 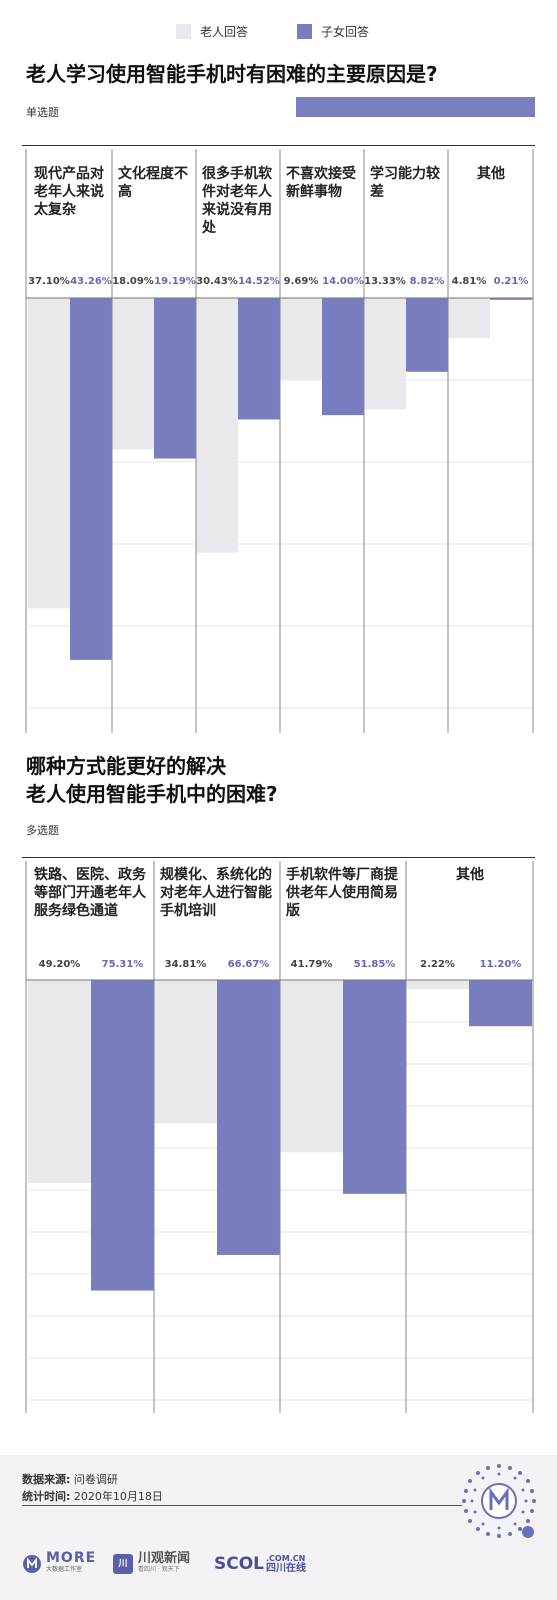 What do you see at coordinates (286, 1558) in the screenshot?
I see `scol-logo-domain: .COM.CN` at bounding box center [286, 1558].